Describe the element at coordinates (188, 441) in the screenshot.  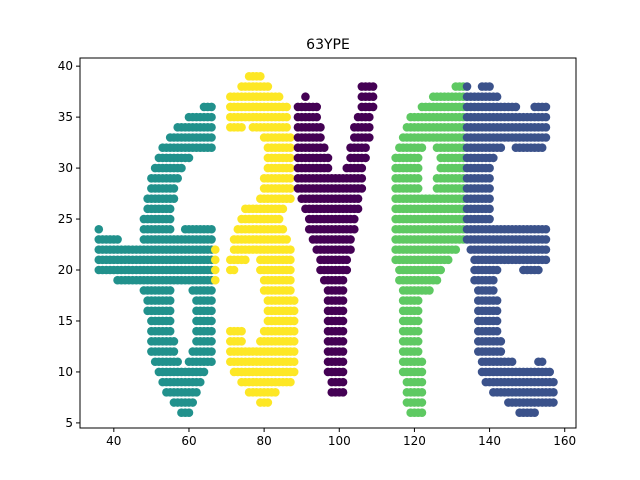
I see `x-tick-label: 60` at that location.